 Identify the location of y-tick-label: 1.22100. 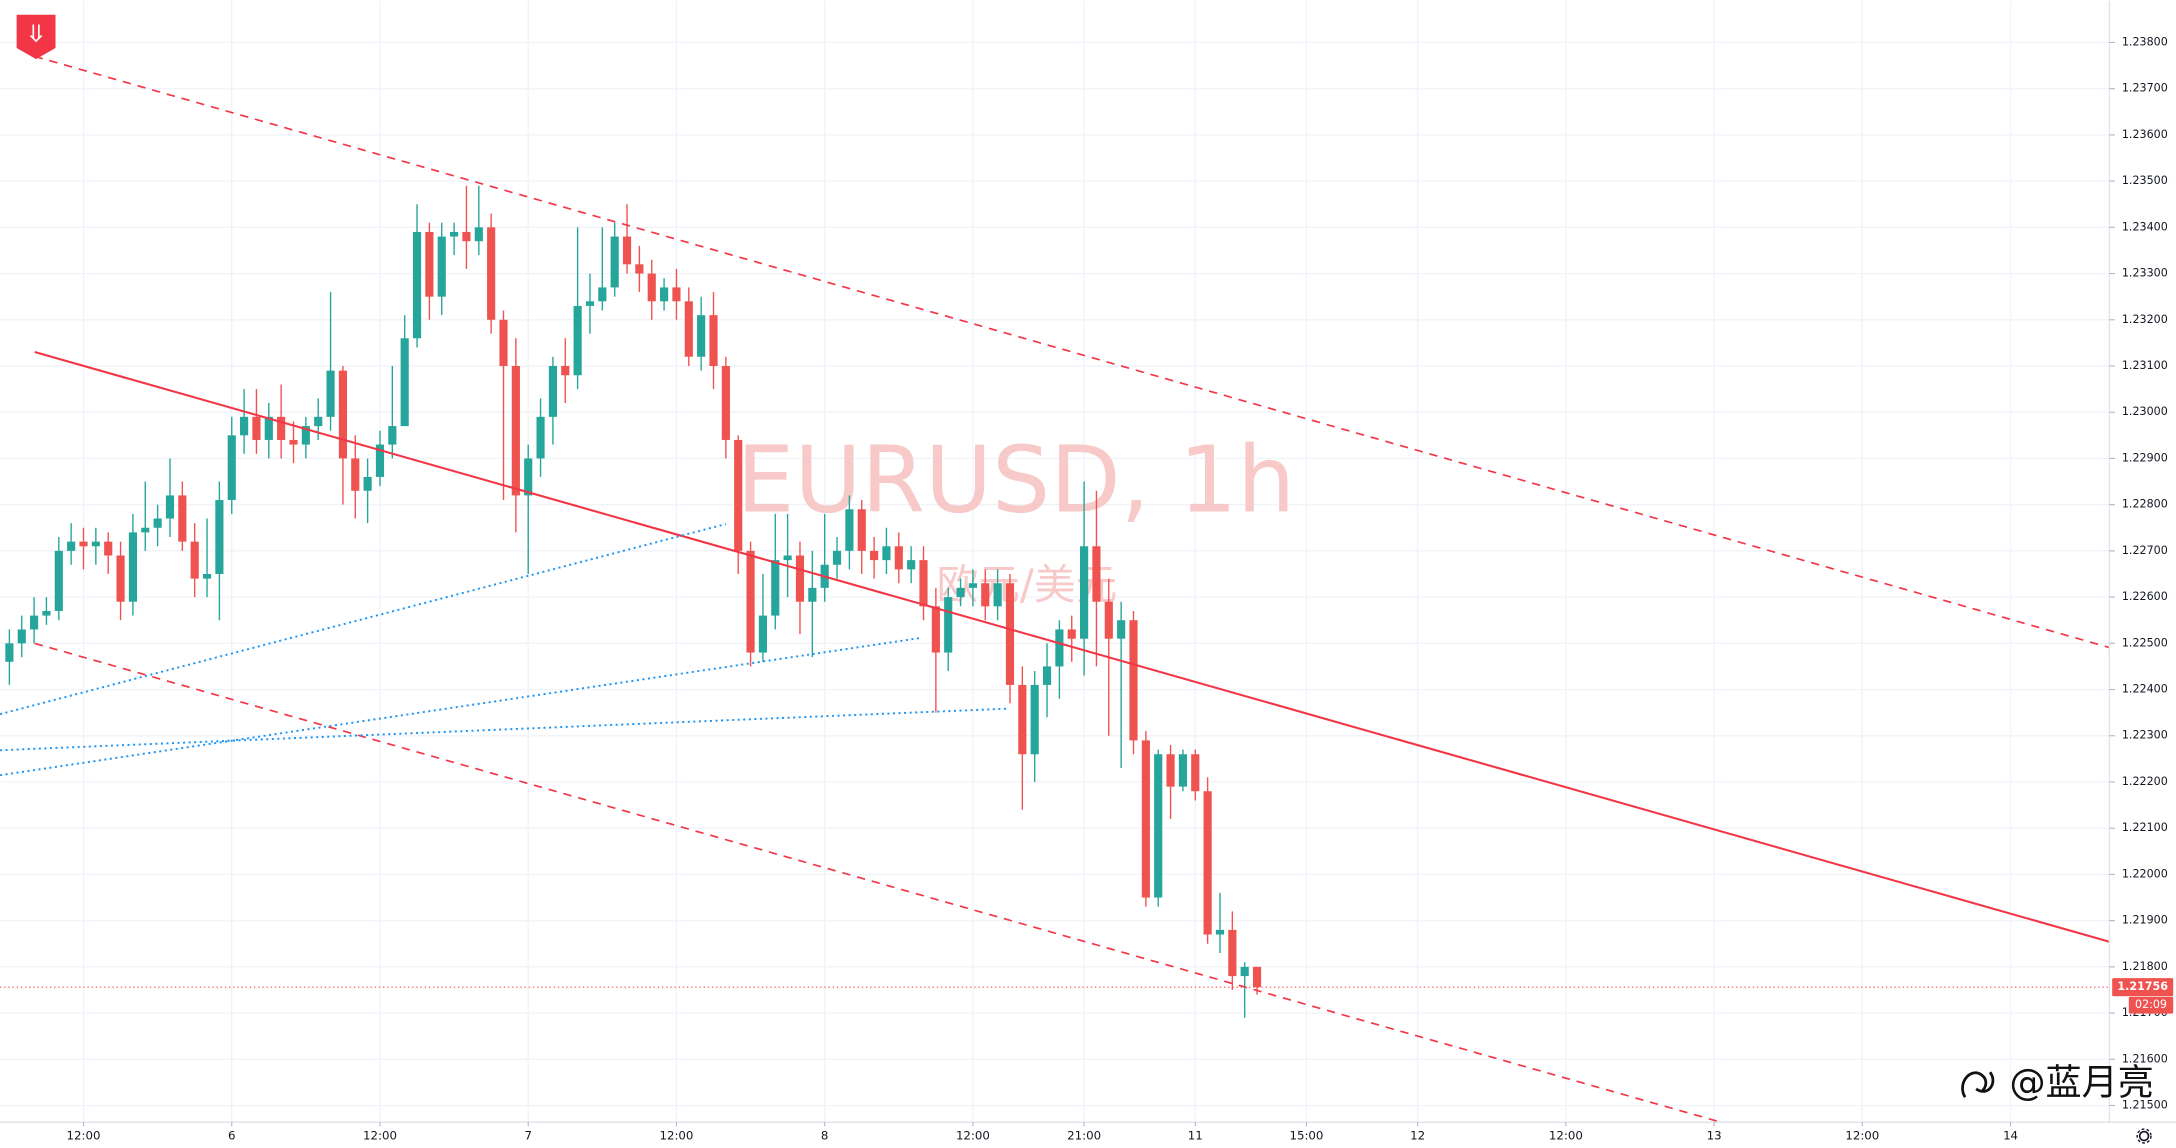
(2145, 827).